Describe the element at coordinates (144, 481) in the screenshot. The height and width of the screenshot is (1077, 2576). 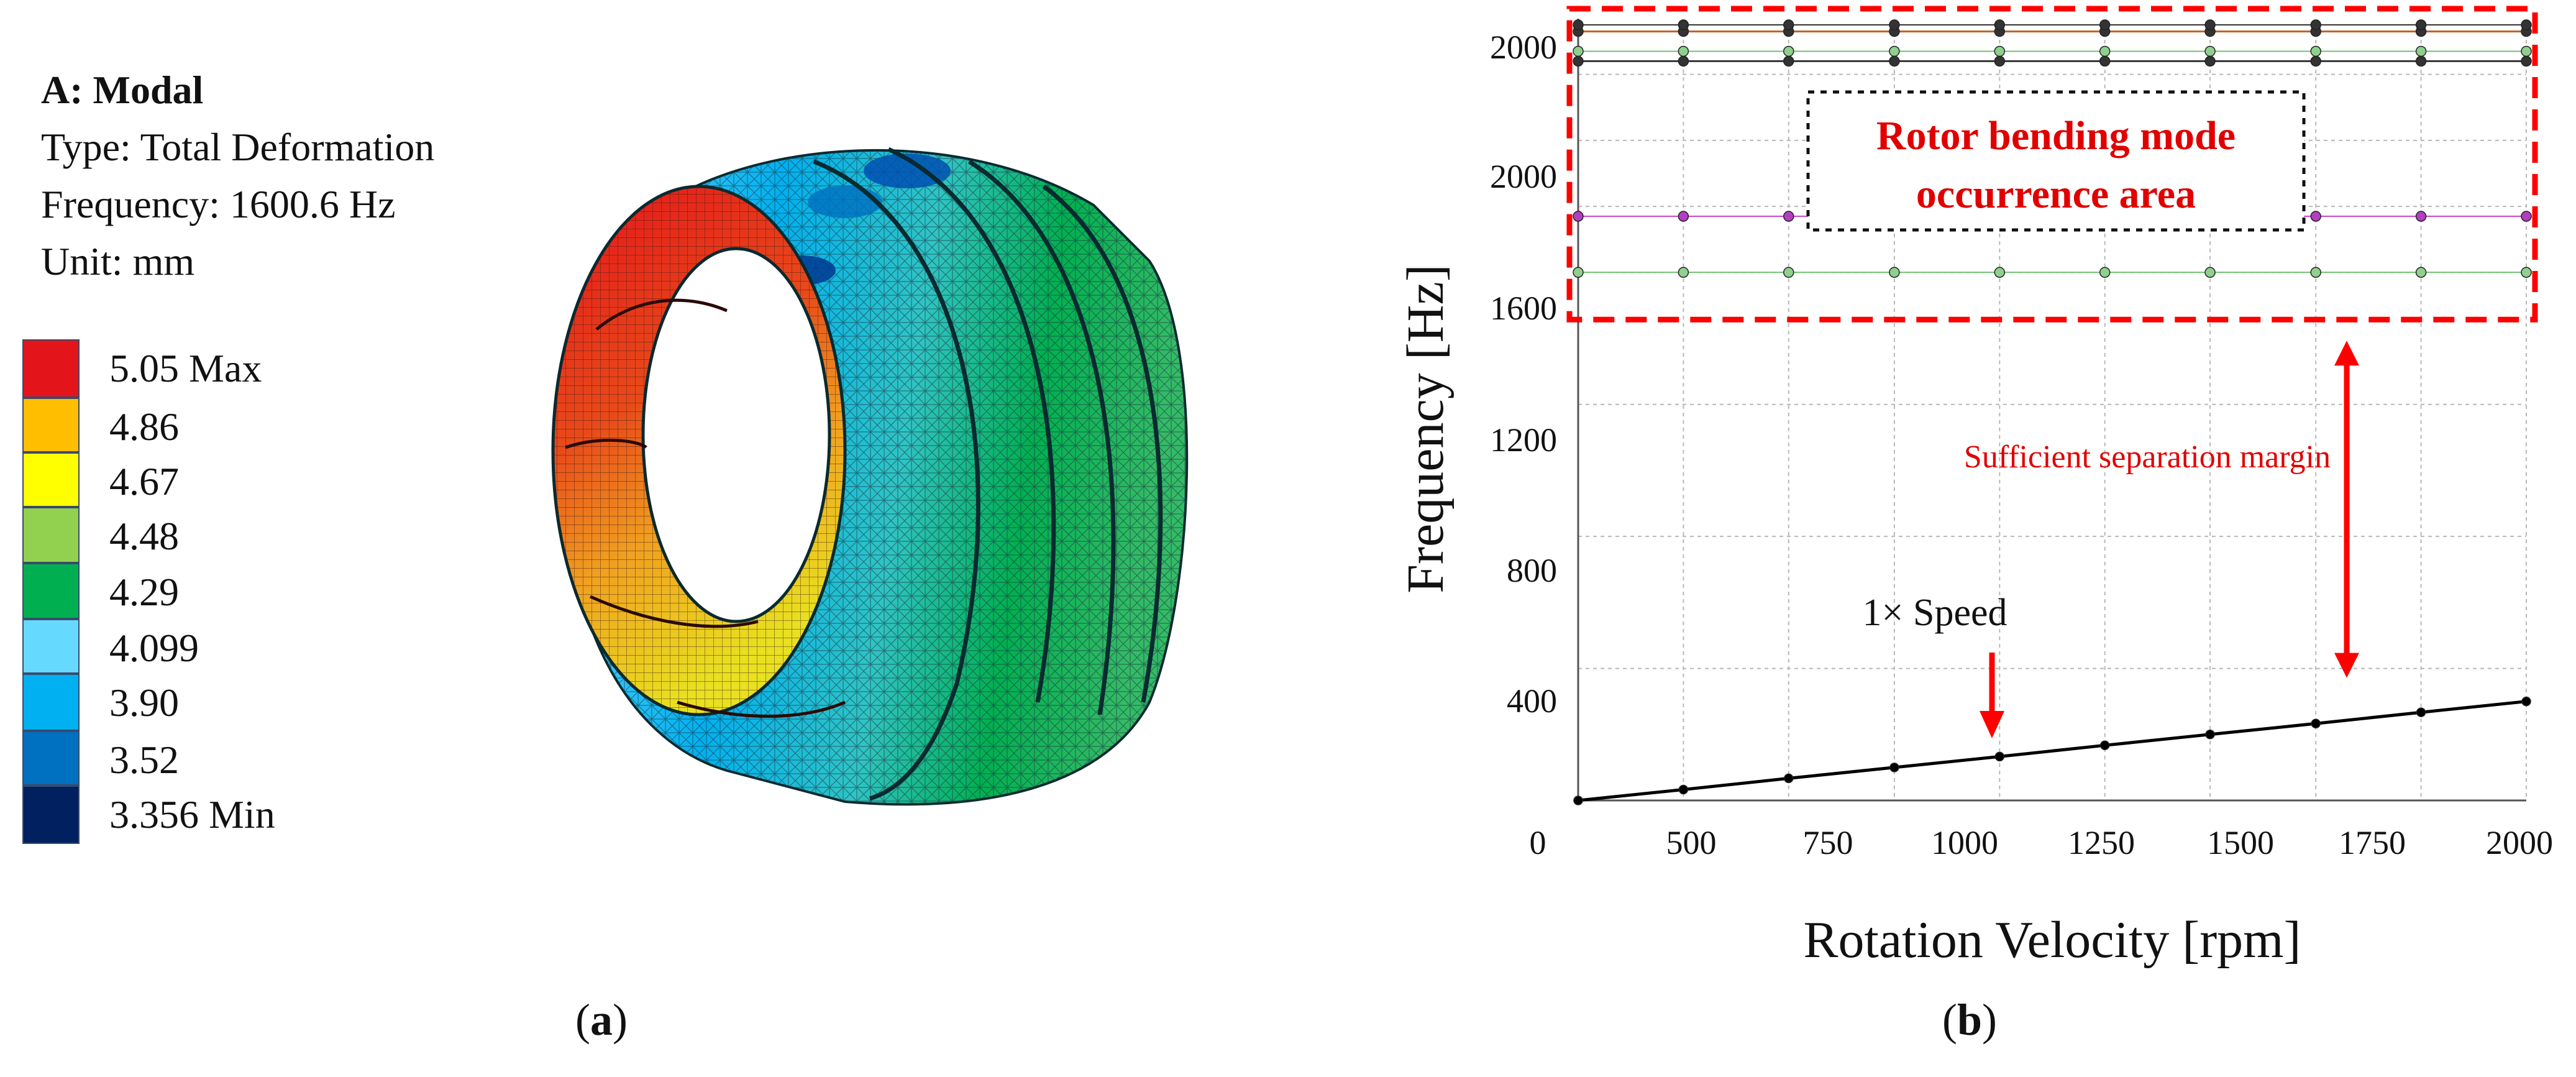
I see `legend-label: 4.67` at that location.